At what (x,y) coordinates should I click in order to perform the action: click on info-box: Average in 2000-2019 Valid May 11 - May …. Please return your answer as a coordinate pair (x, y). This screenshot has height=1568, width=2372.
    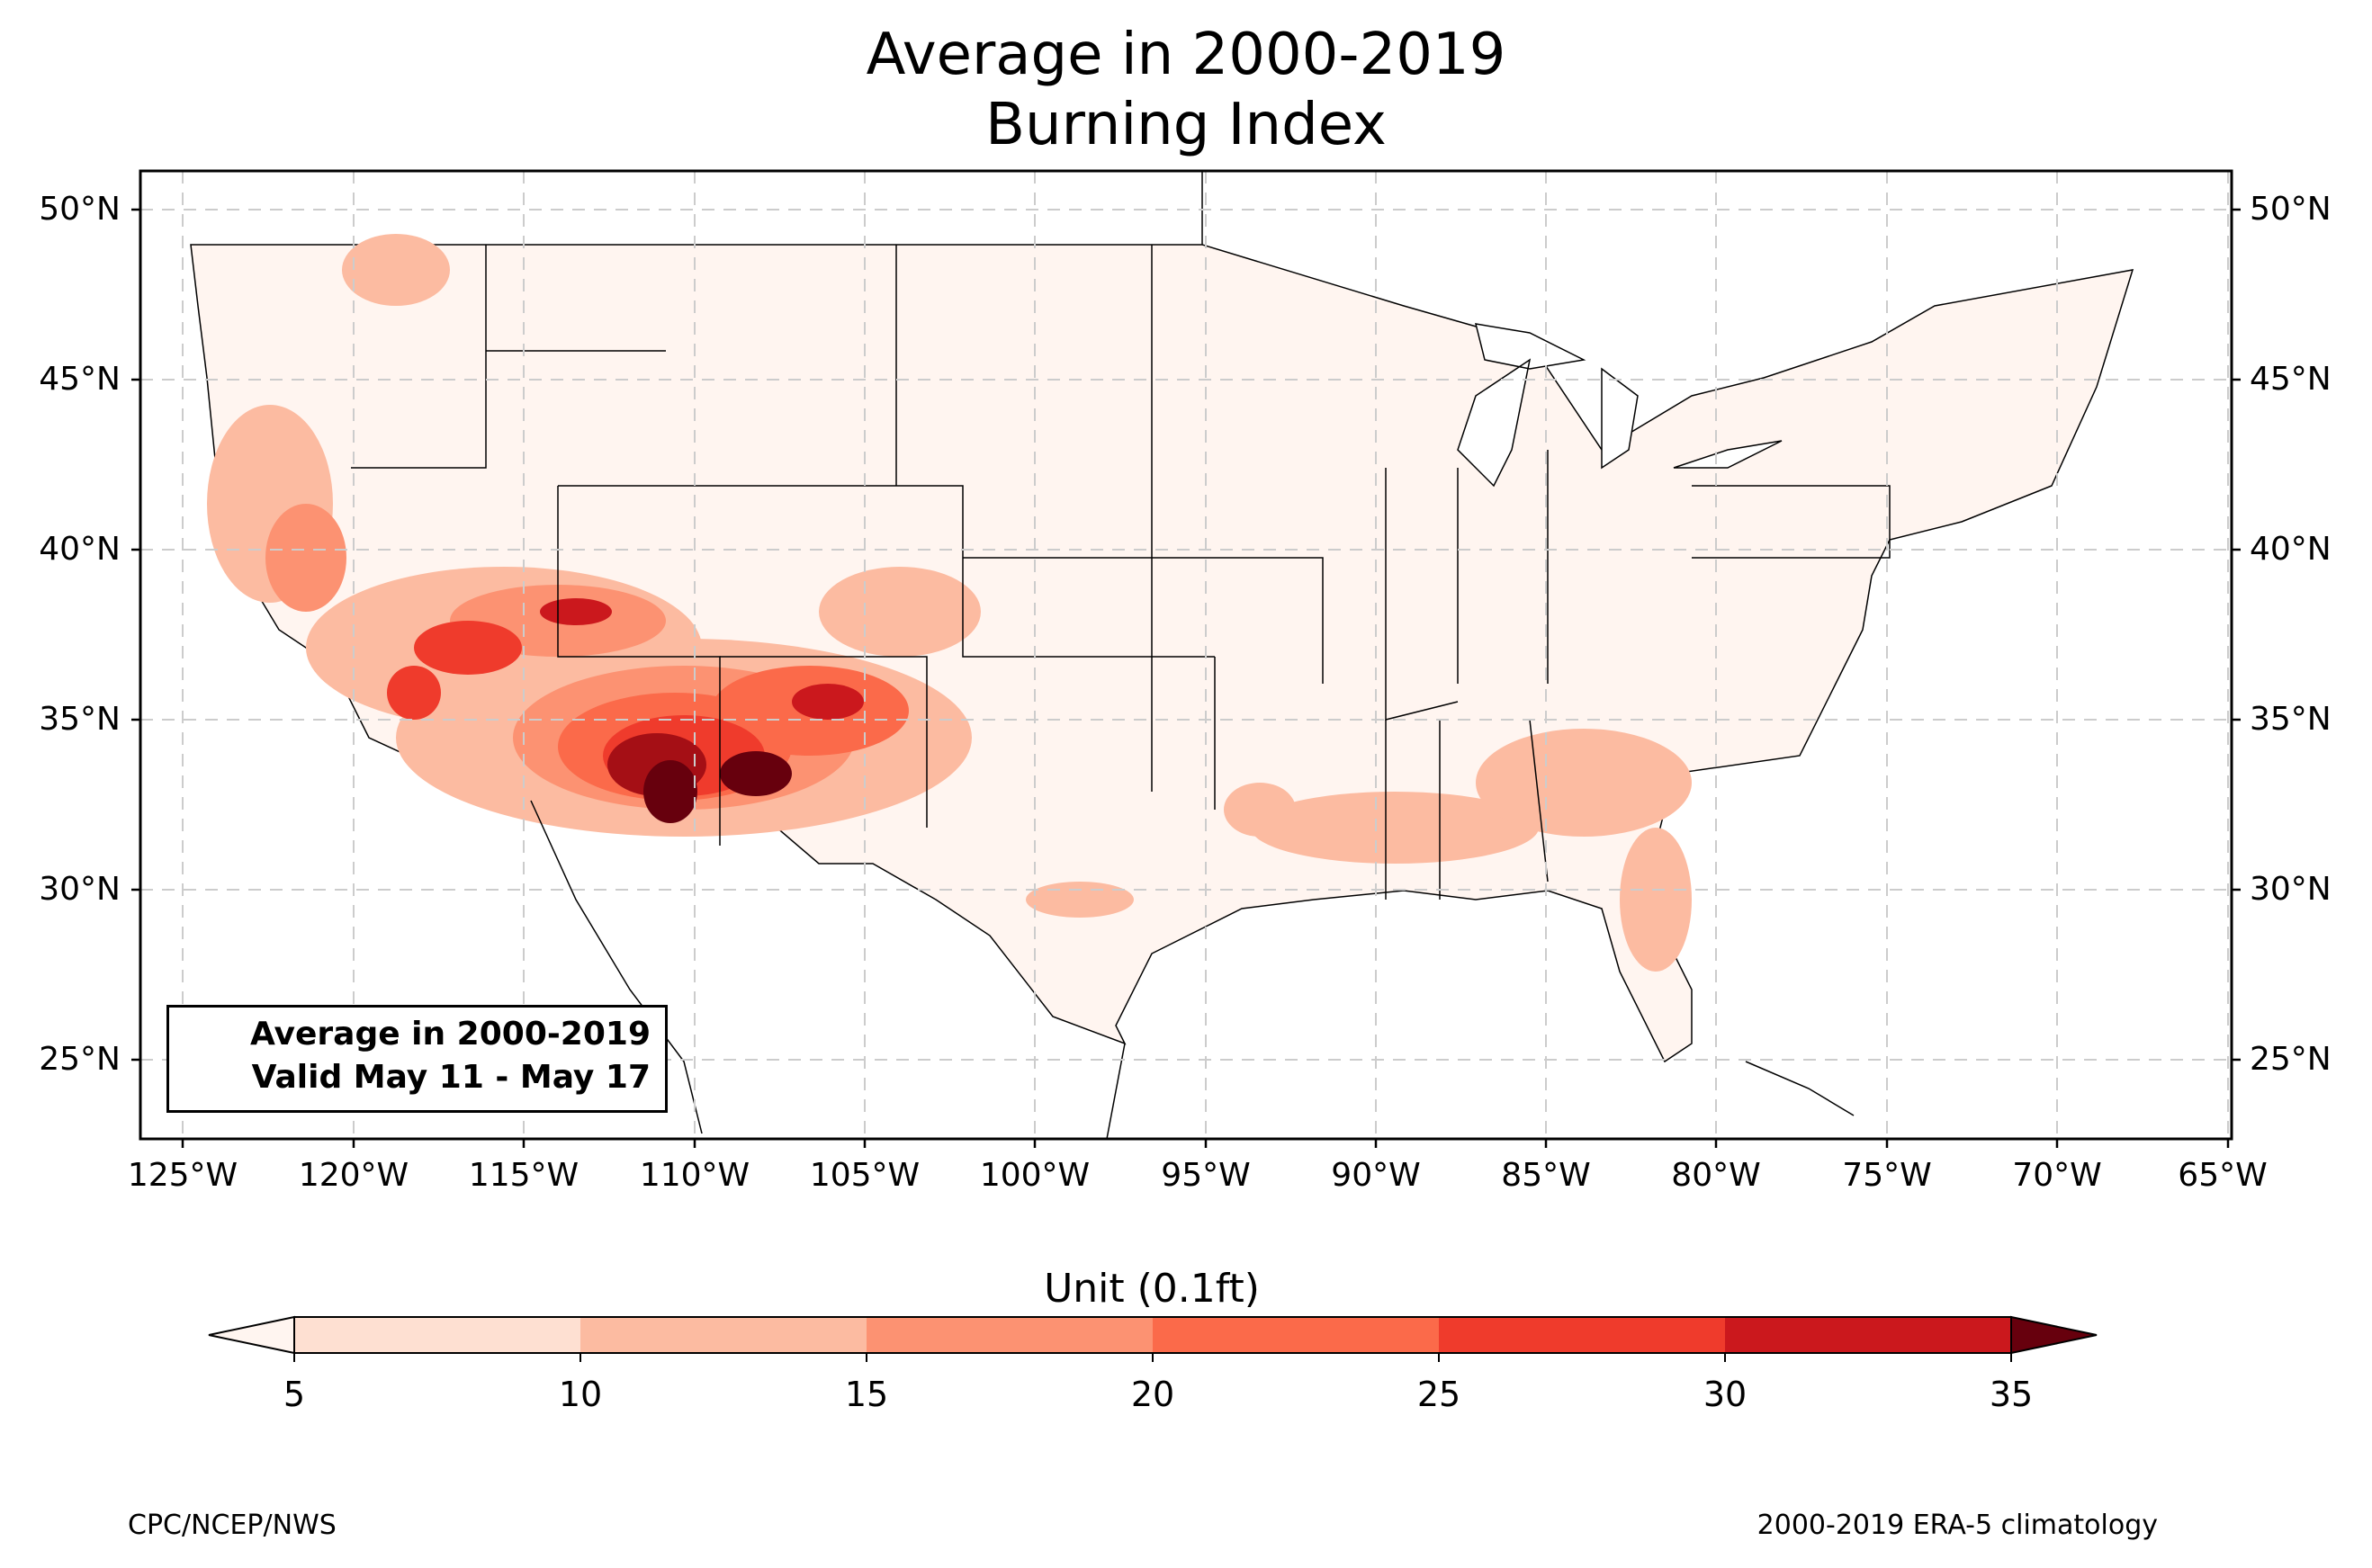
    Looking at the image, I should click on (417, 1059).